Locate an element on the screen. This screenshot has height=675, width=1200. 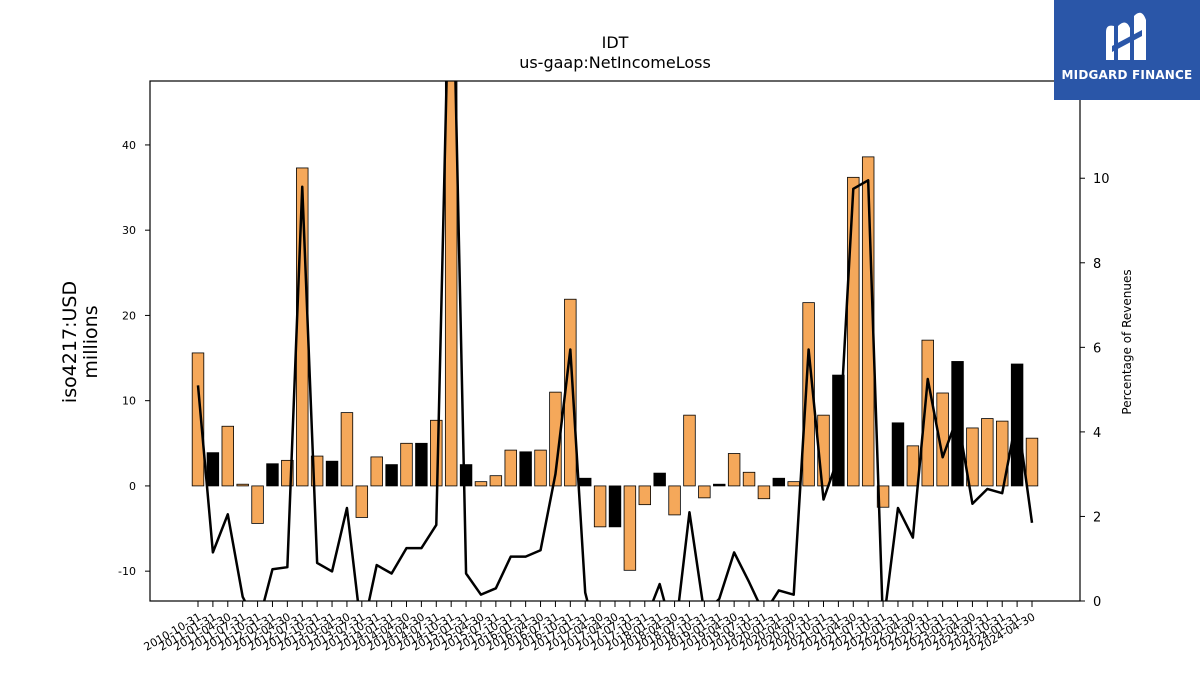
logo-text: MIDGARD FINANCE is located at coordinates (1127, 75).